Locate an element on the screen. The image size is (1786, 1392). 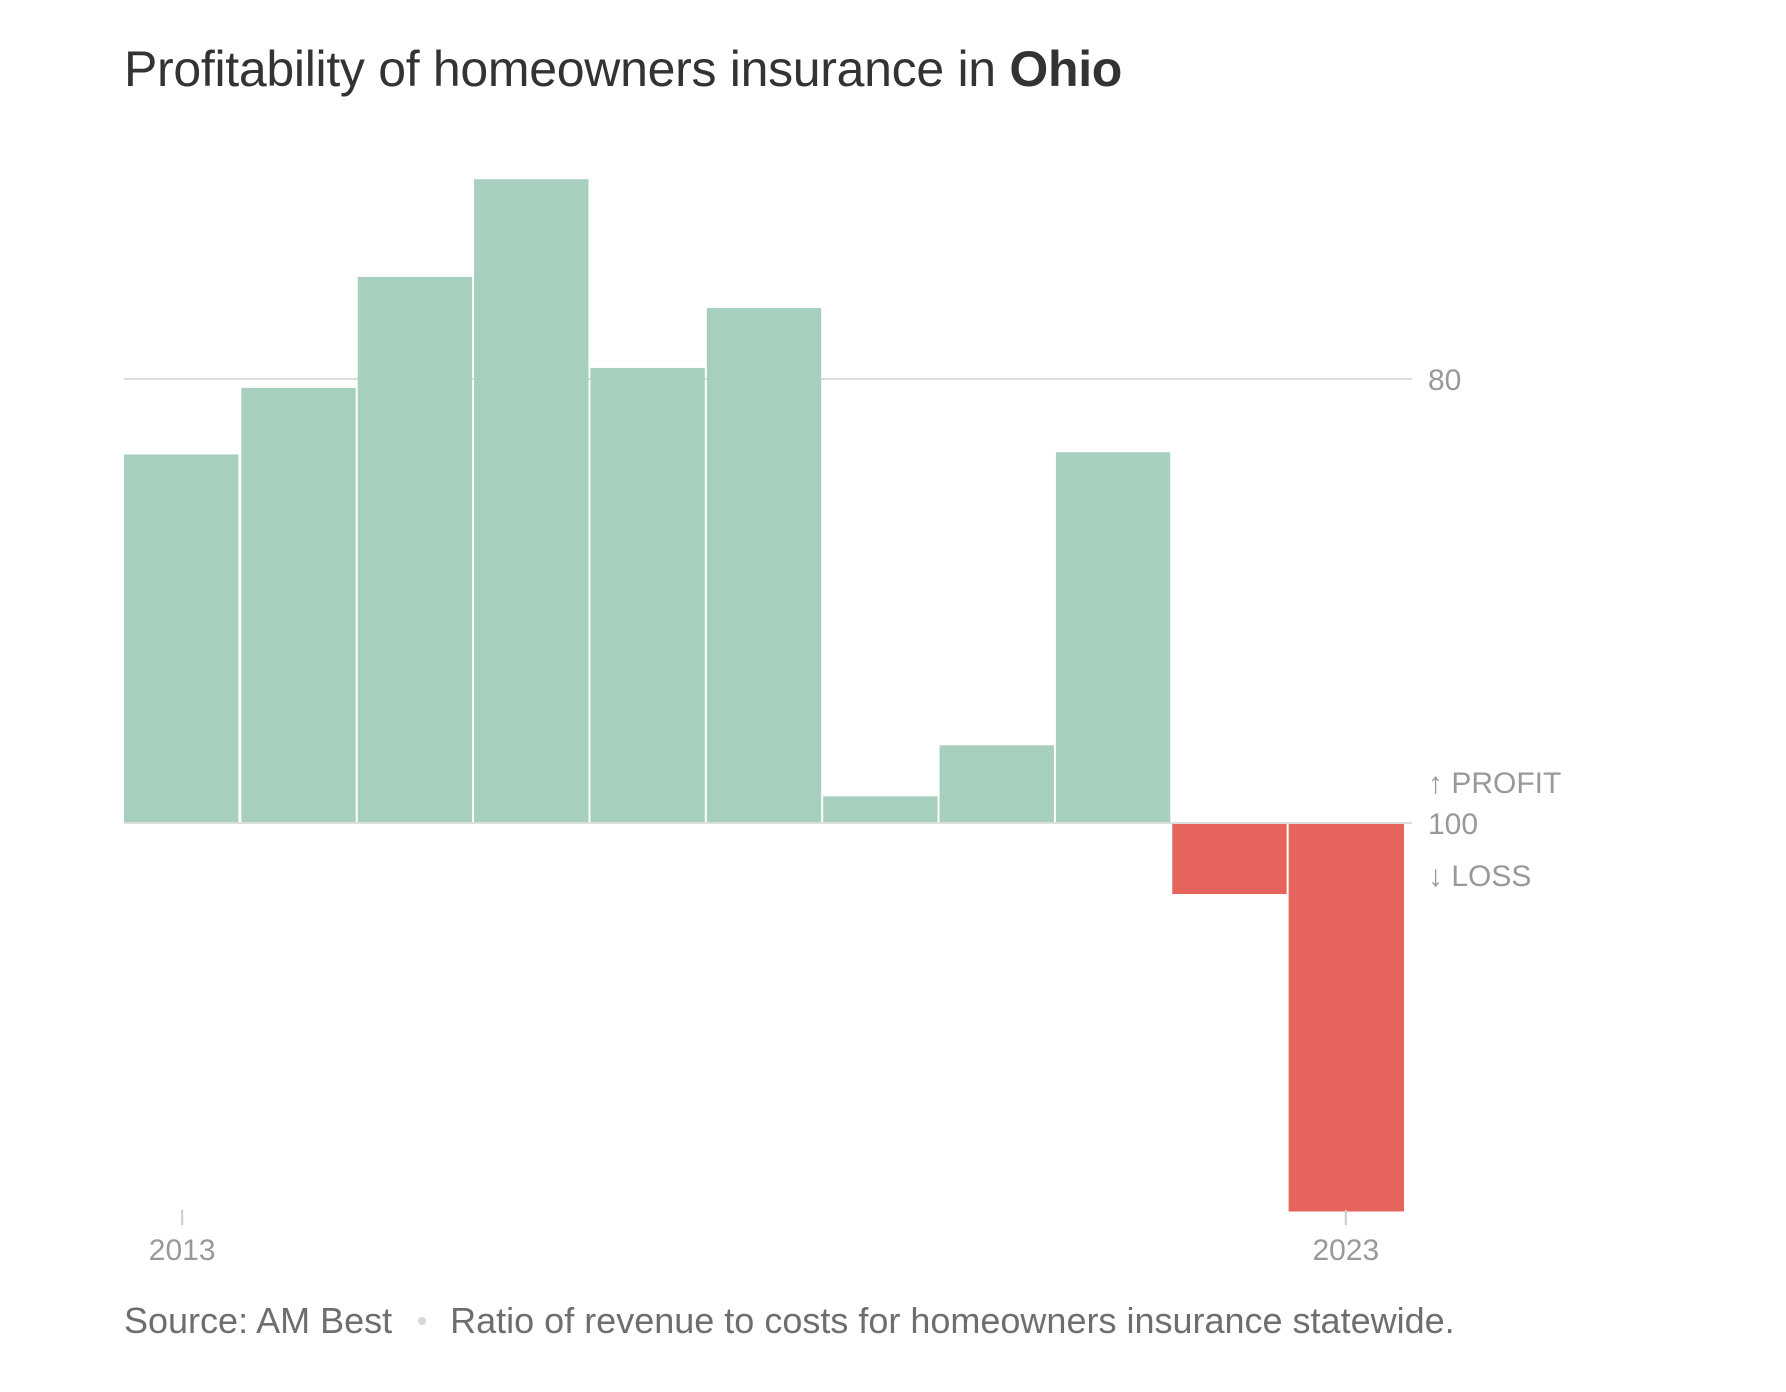
bar-2016 is located at coordinates (531, 501).